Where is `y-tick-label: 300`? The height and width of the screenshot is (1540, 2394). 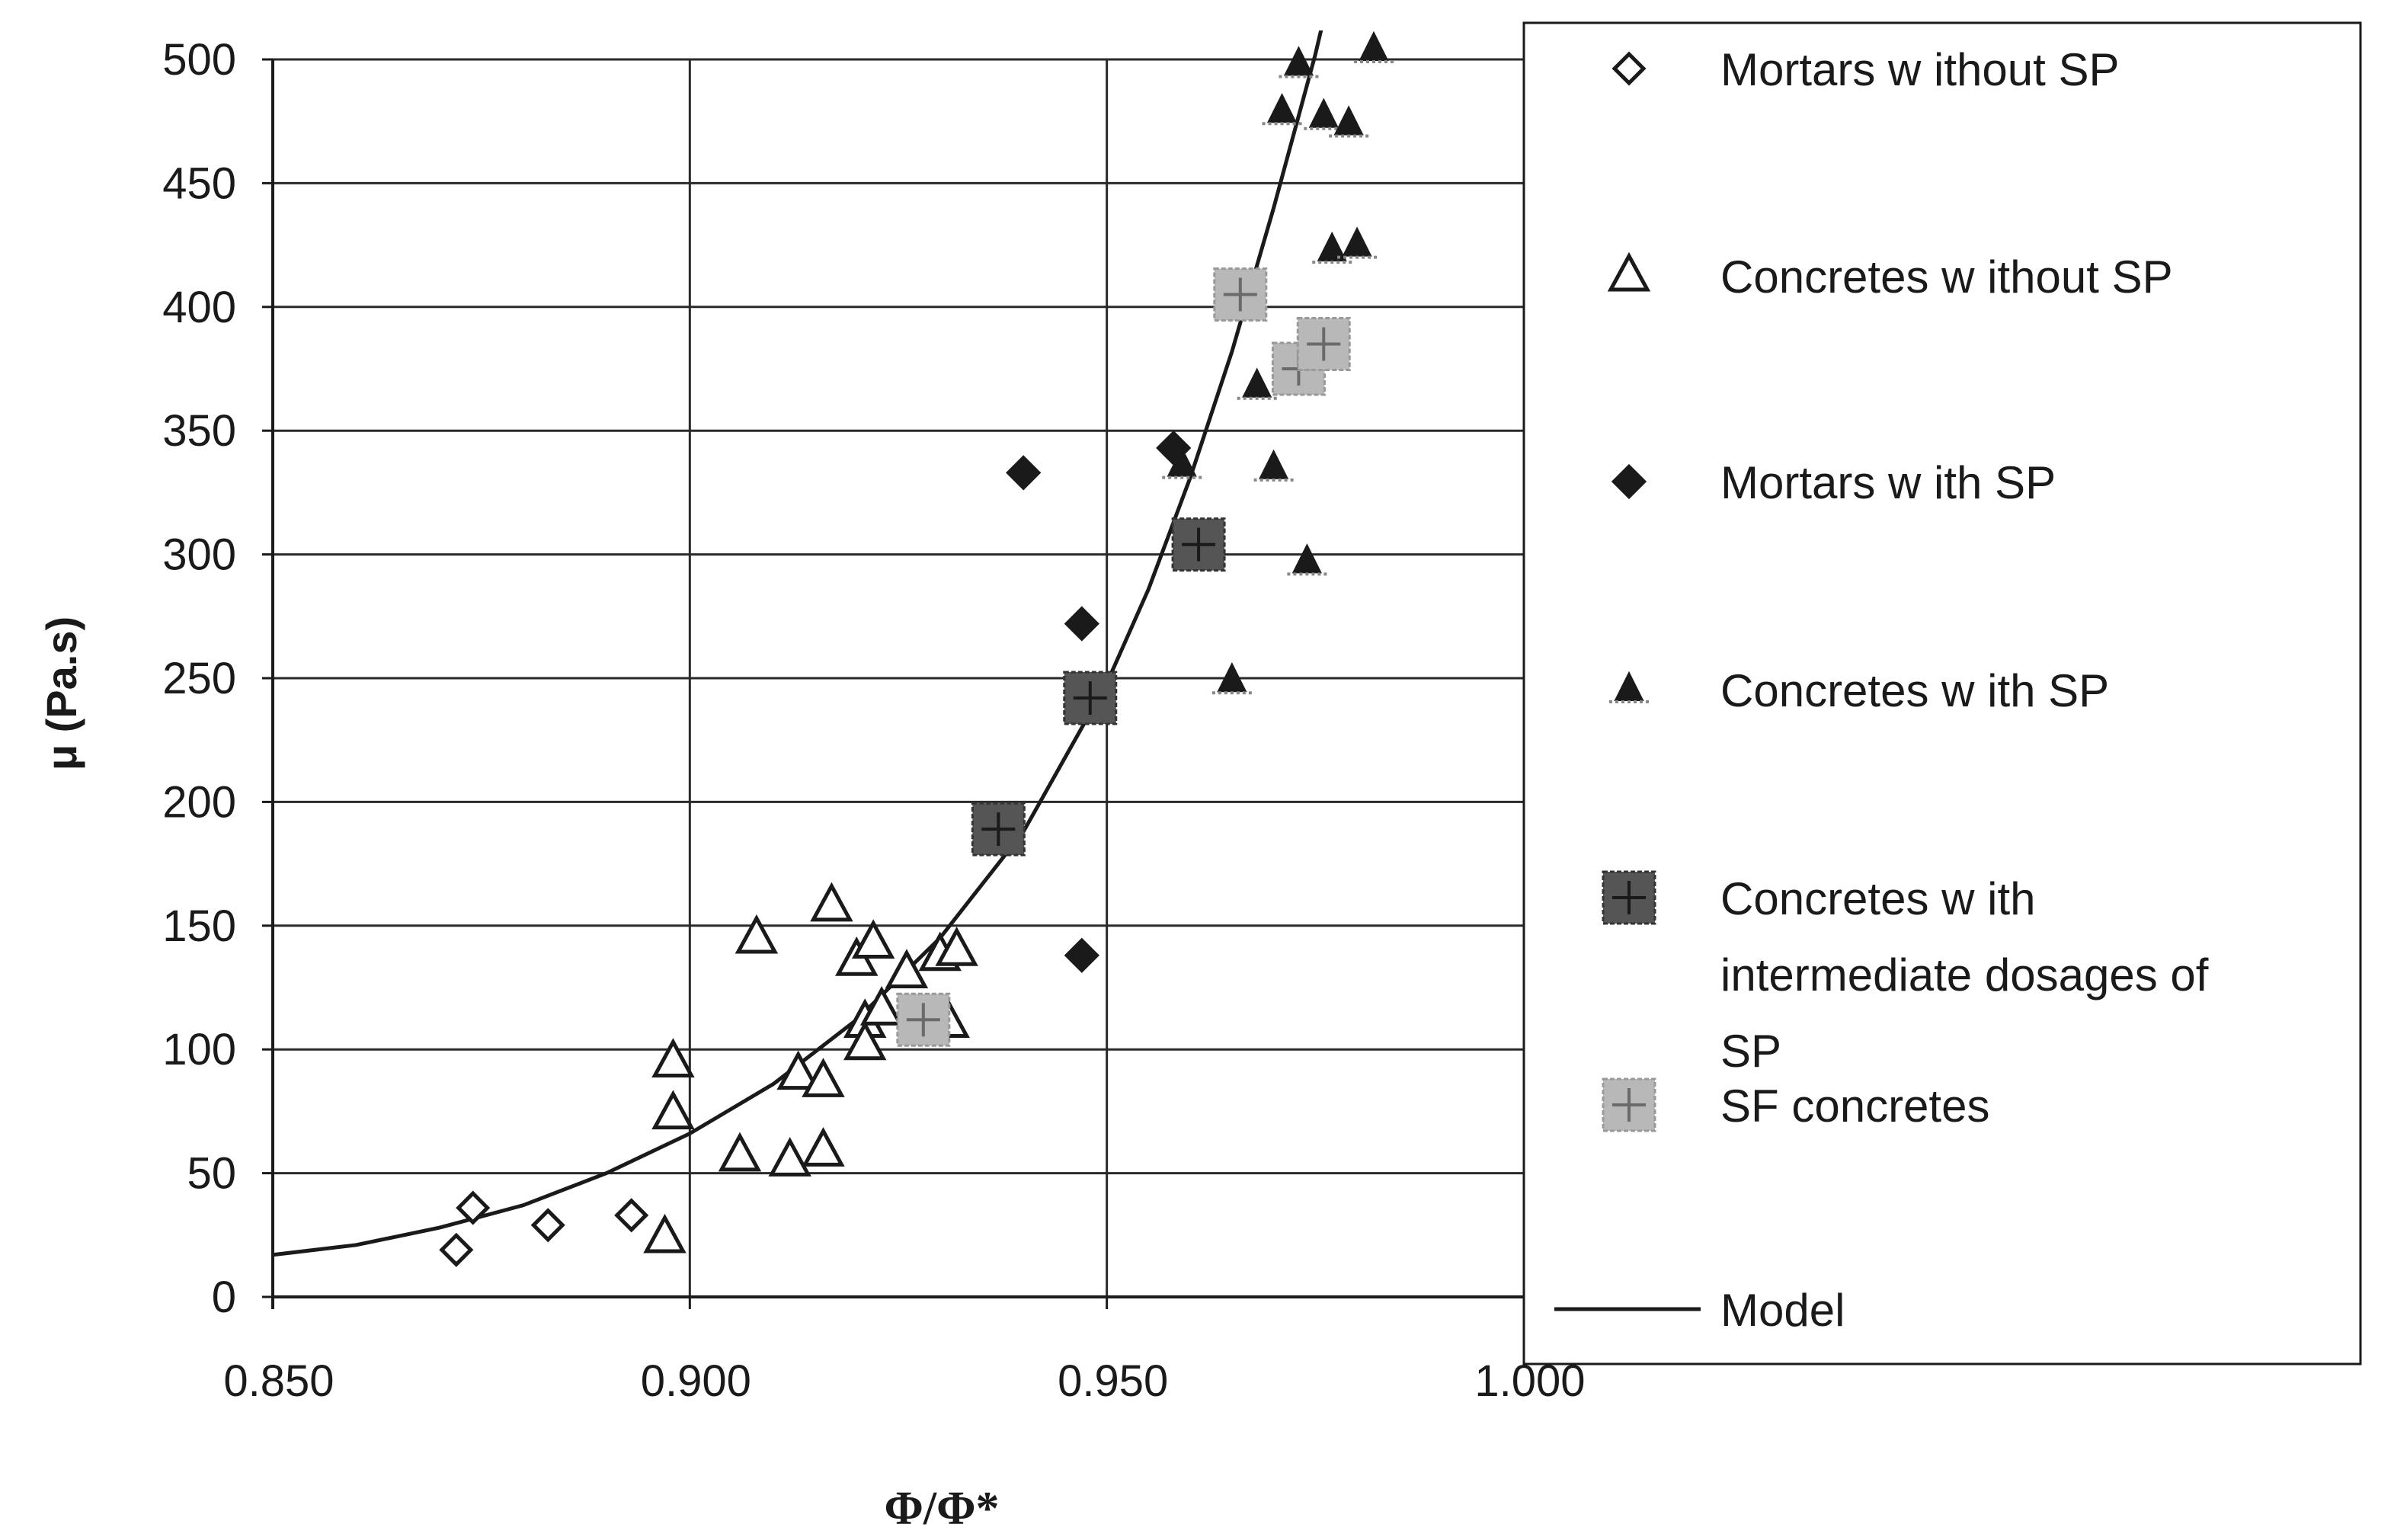 y-tick-label: 300 is located at coordinates (199, 555).